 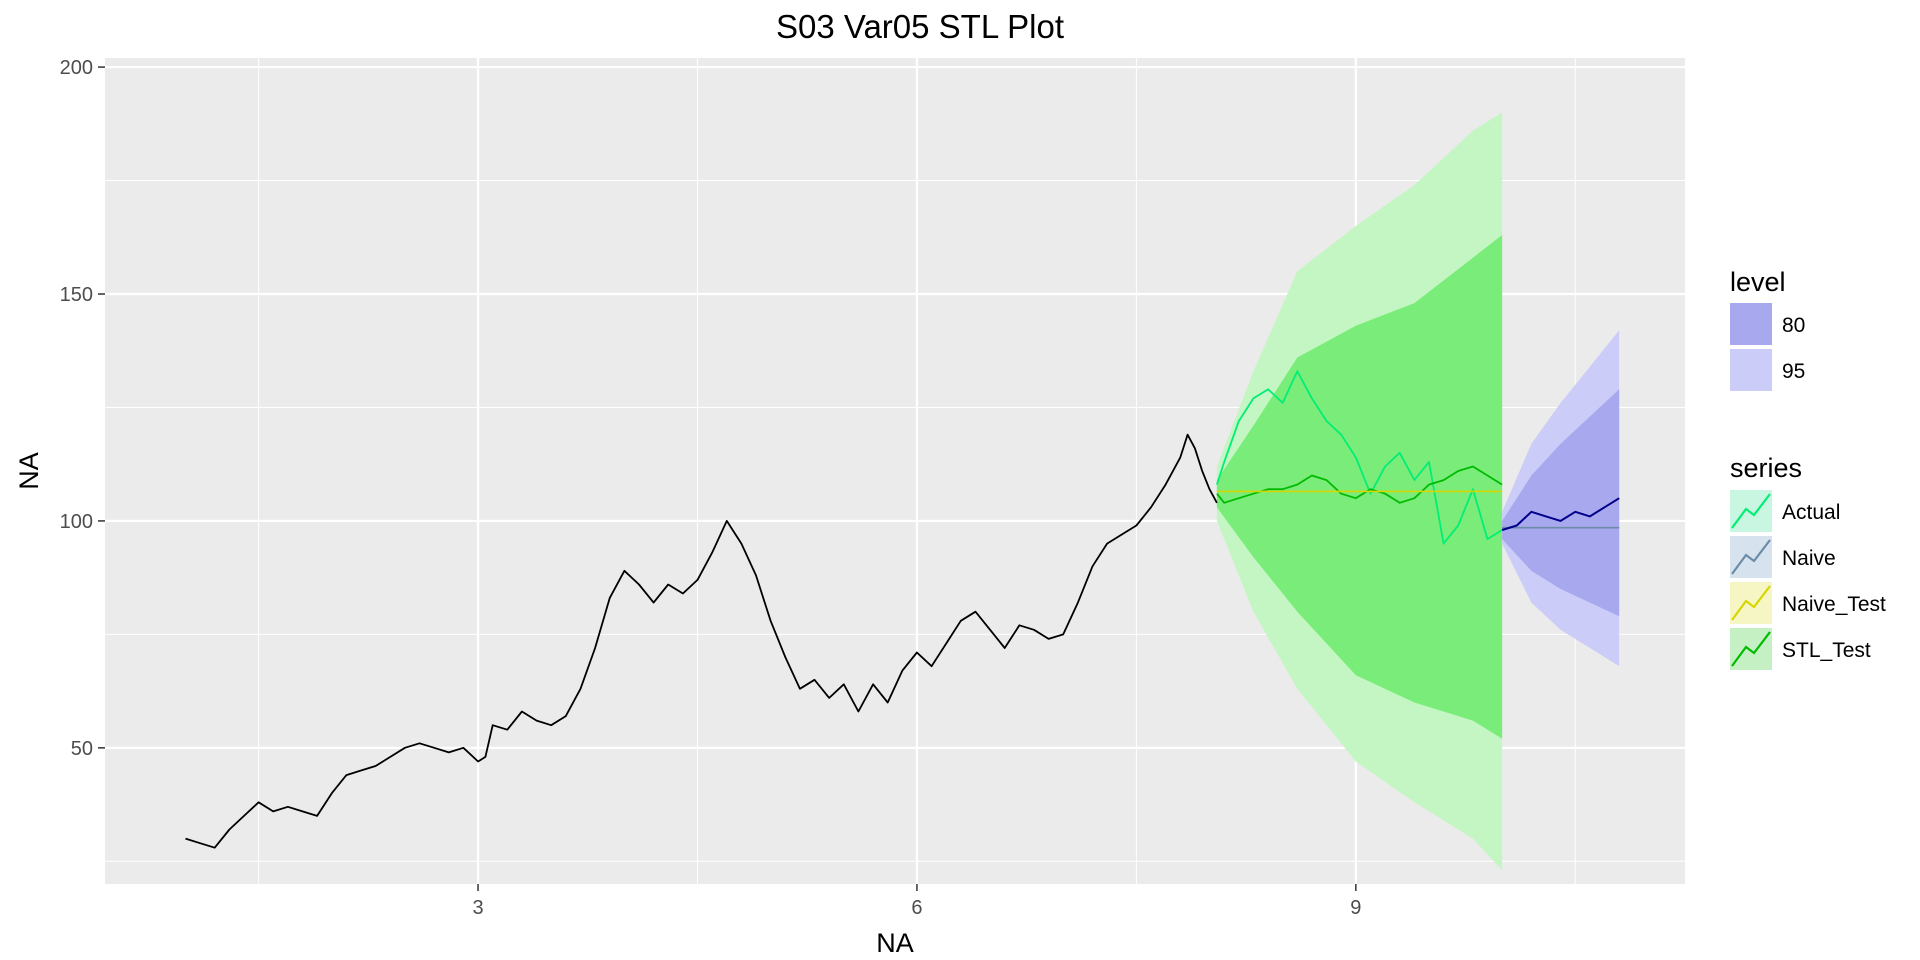 I want to click on legend-level-title: level, so click(x=1758, y=282).